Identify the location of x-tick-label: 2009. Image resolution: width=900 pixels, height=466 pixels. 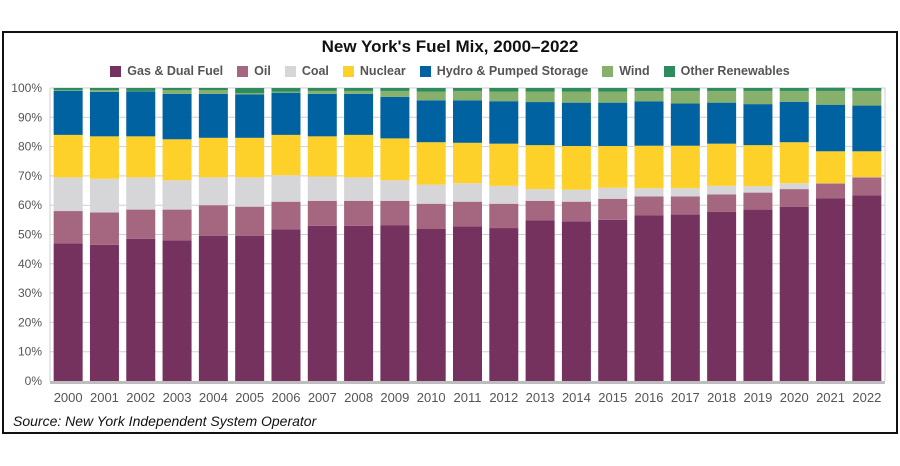
(394, 397).